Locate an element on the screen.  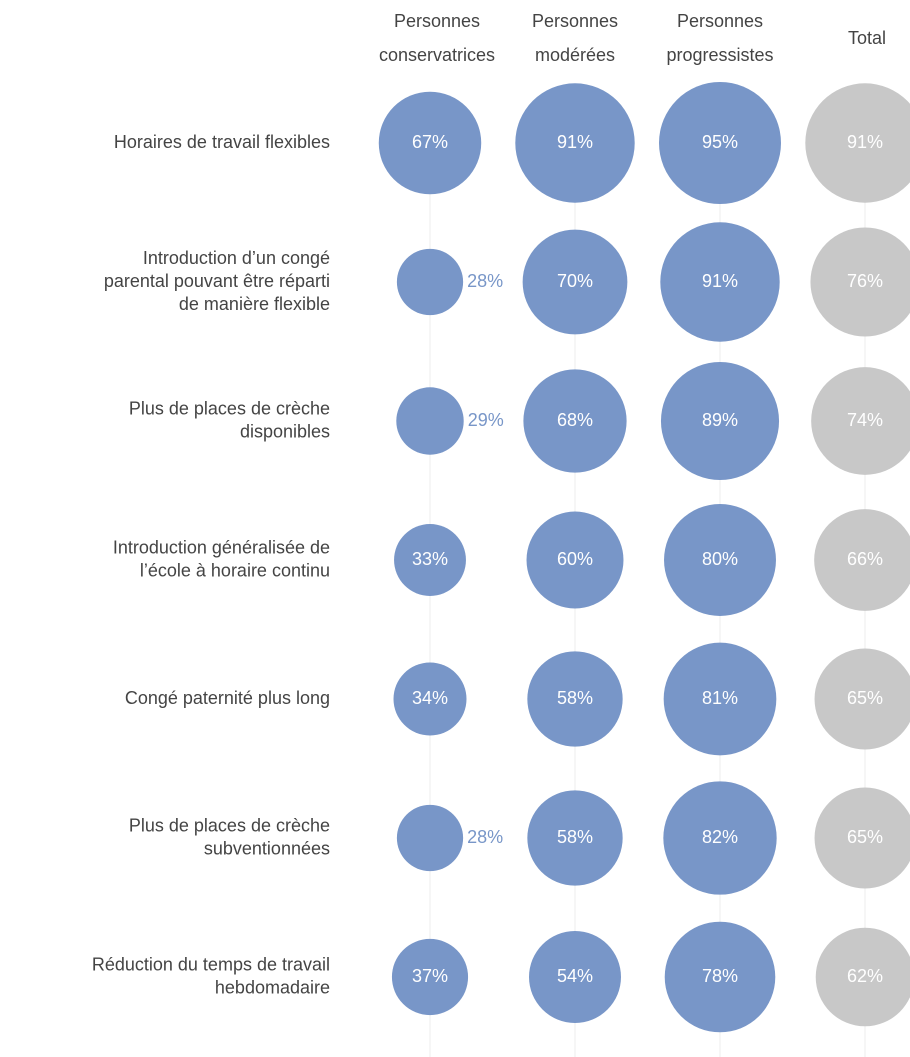
text-line: modérées is located at coordinates (575, 55).